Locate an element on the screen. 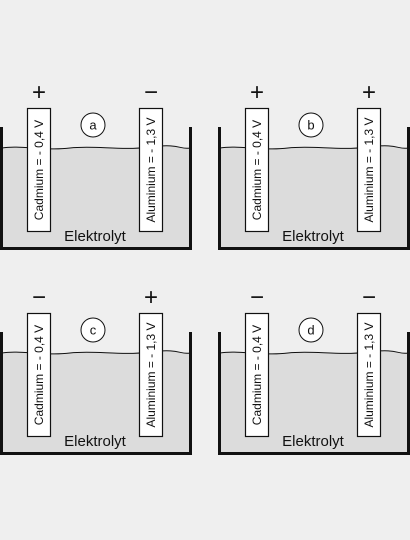 The height and width of the screenshot is (540, 410). panel-letter: d is located at coordinates (310, 330).